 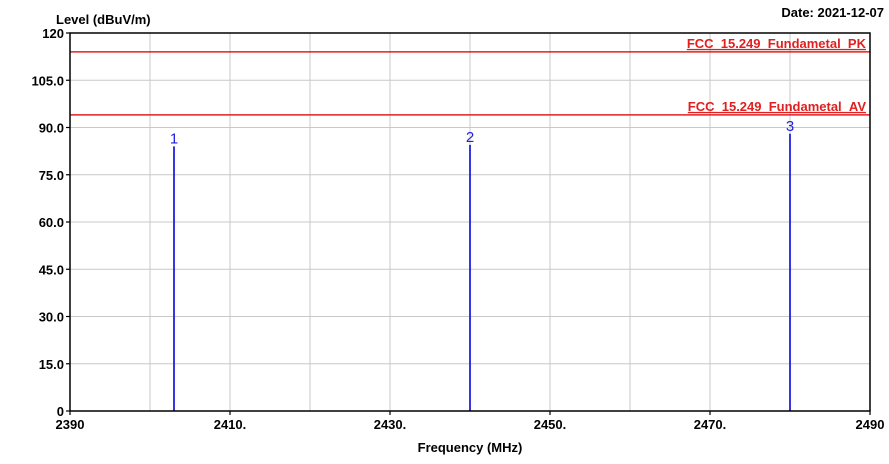 I want to click on y-tick-label: 30.0, so click(x=51, y=317).